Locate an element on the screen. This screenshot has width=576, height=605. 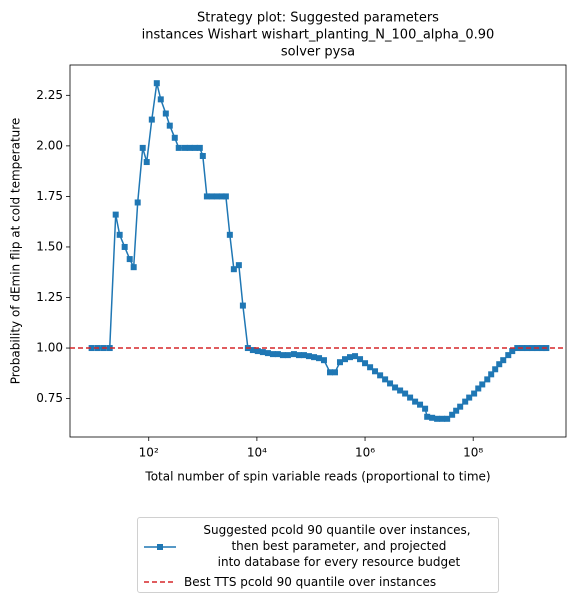
x-tick-label: 10⁶ is located at coordinates (365, 453).